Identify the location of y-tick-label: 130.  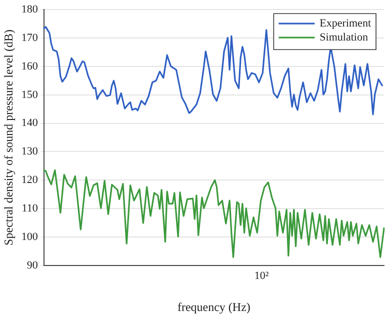
(29, 152).